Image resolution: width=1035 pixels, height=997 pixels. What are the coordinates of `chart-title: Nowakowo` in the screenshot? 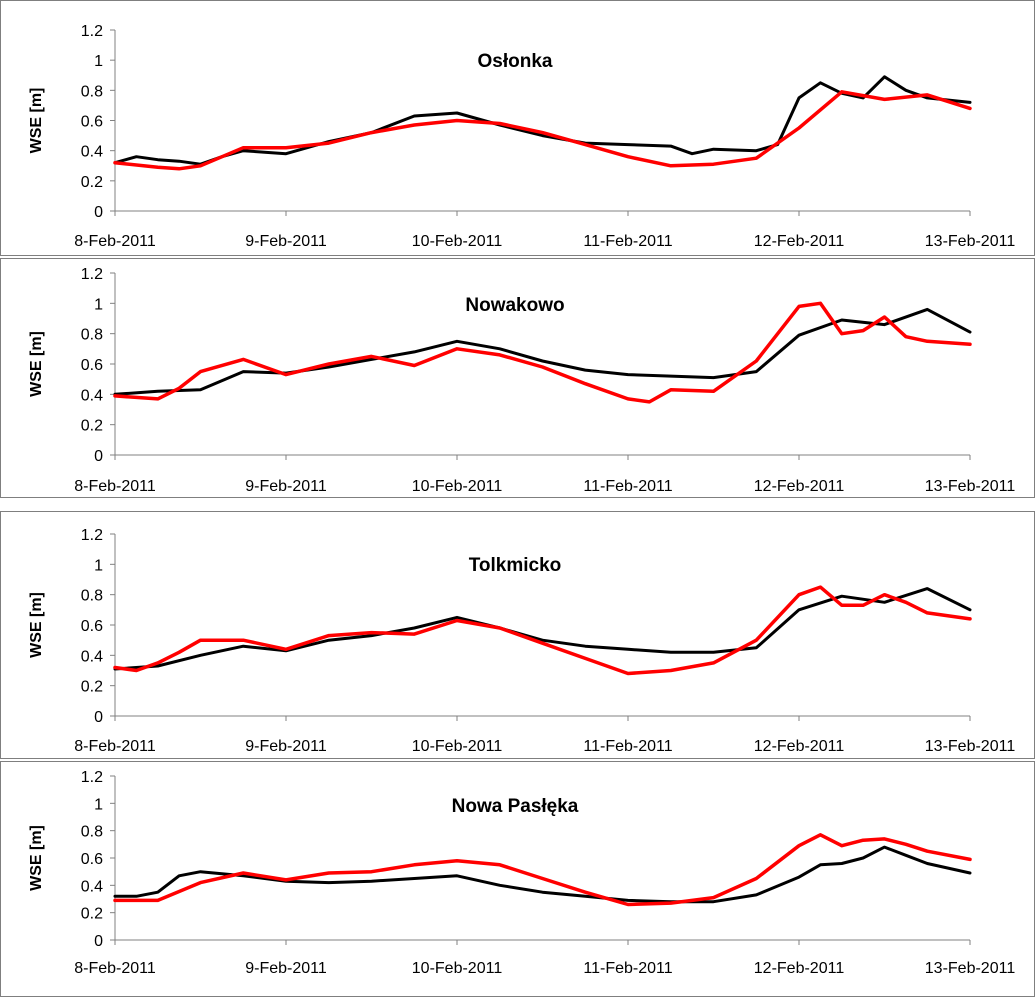 It's located at (514, 305).